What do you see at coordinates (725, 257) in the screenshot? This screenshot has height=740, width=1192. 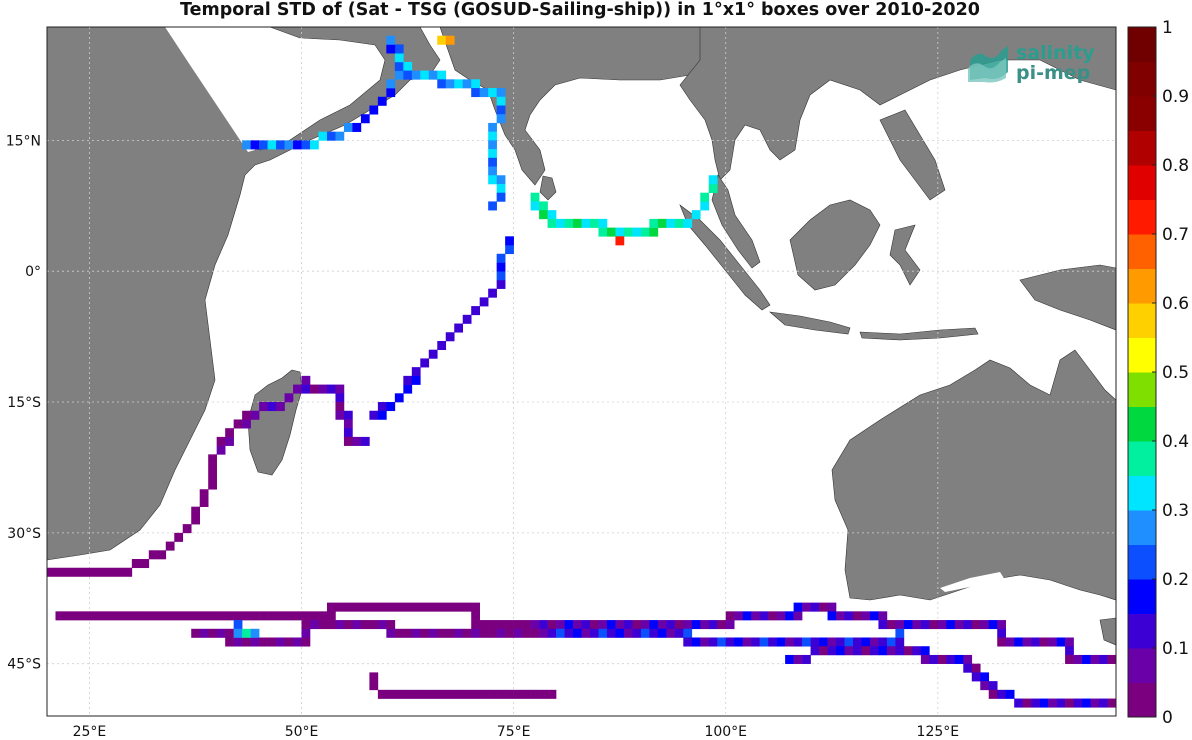 I see `land-sumatra` at bounding box center [725, 257].